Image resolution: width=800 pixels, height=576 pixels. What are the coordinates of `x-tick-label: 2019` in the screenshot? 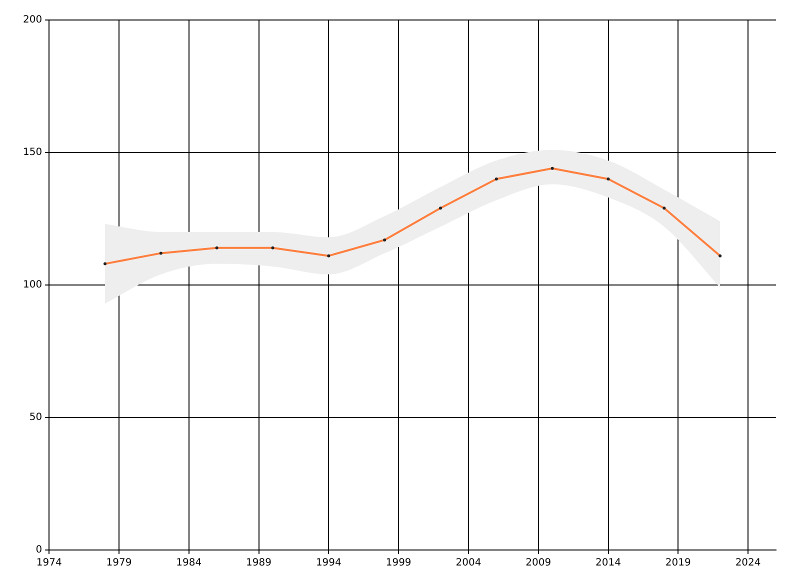 It's located at (678, 563).